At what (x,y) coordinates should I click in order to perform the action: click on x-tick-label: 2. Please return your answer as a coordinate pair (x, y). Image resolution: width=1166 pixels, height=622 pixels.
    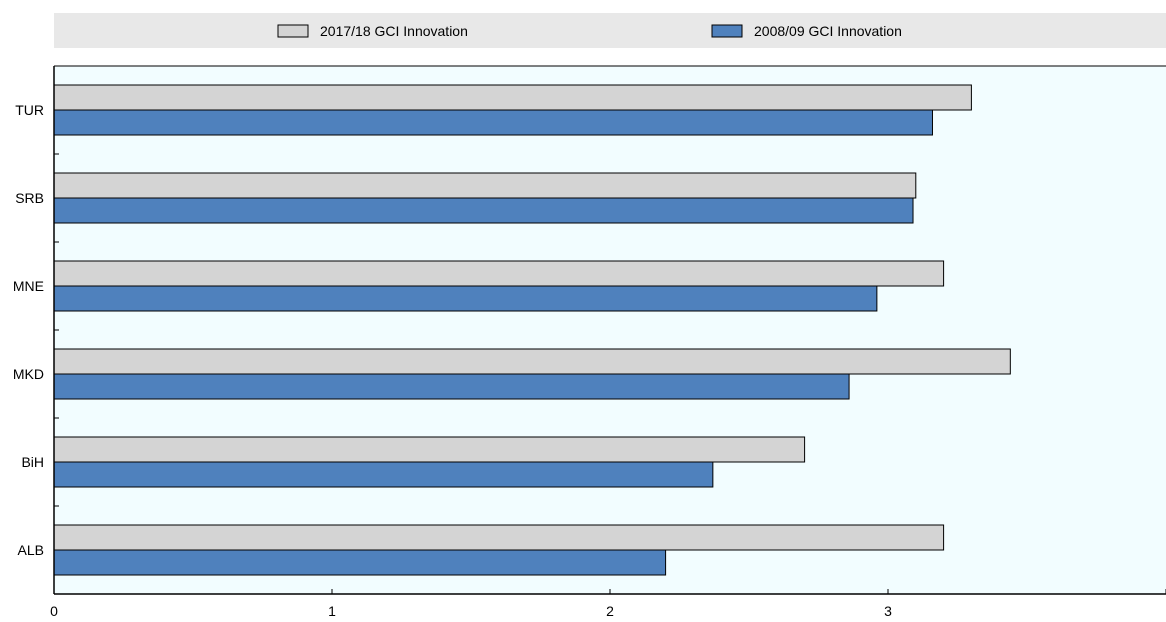
    Looking at the image, I should click on (610, 611).